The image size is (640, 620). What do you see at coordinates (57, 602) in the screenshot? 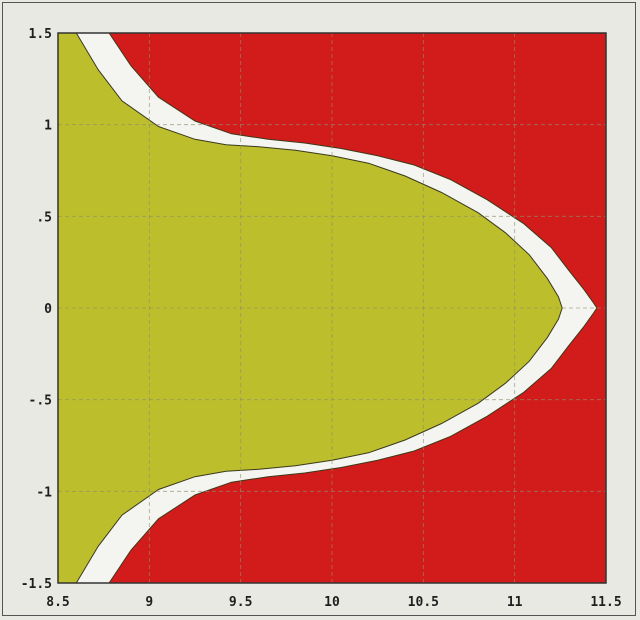
I see `x-tick-label: 8.5` at bounding box center [57, 602].